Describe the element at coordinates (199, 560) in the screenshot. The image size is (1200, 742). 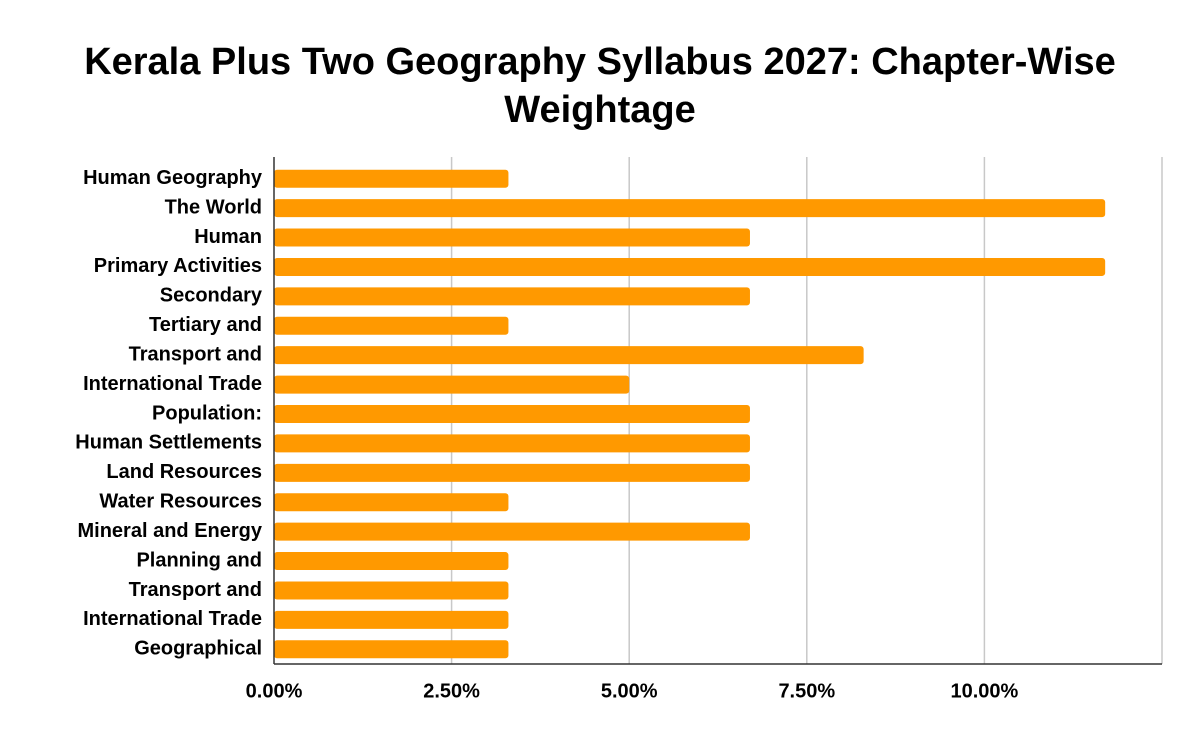
I see `y-tick-label: Planning and` at that location.